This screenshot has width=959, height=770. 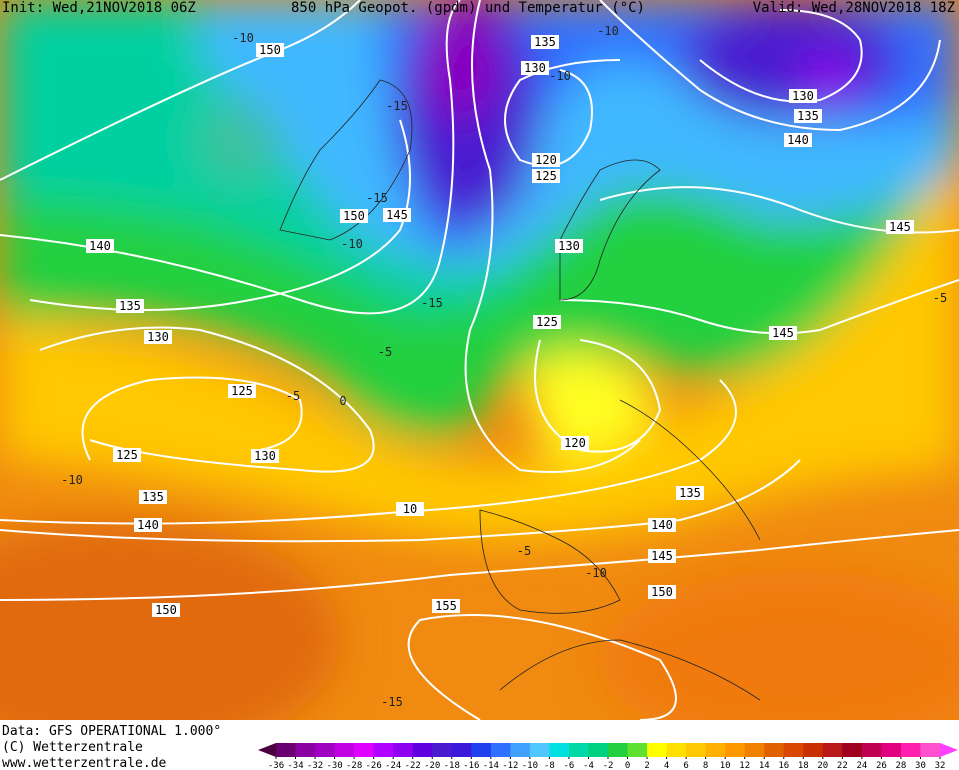 I want to click on scale-tick-label: 32, so click(x=940, y=765).